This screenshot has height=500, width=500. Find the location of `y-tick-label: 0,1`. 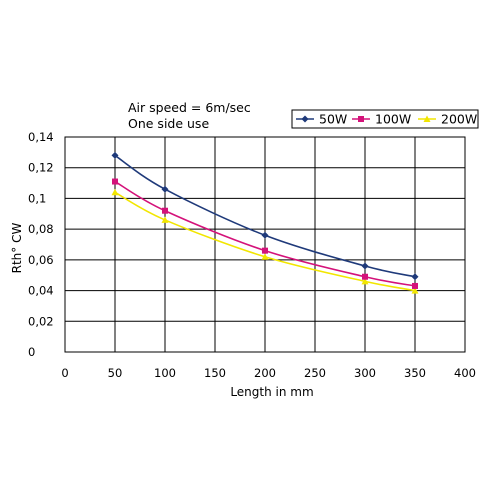

y-tick-label: 0,1 is located at coordinates (37, 198).